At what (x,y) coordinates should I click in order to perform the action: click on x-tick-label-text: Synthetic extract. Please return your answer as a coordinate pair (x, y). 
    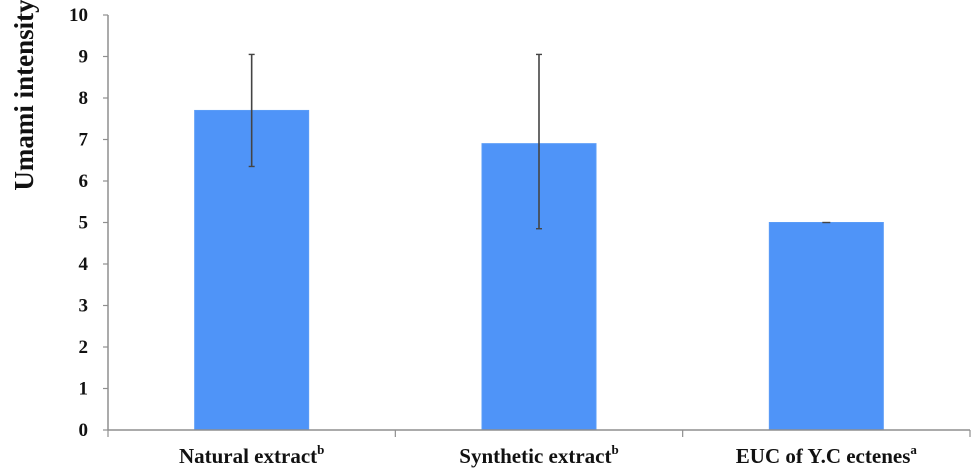
    Looking at the image, I should click on (535, 456).